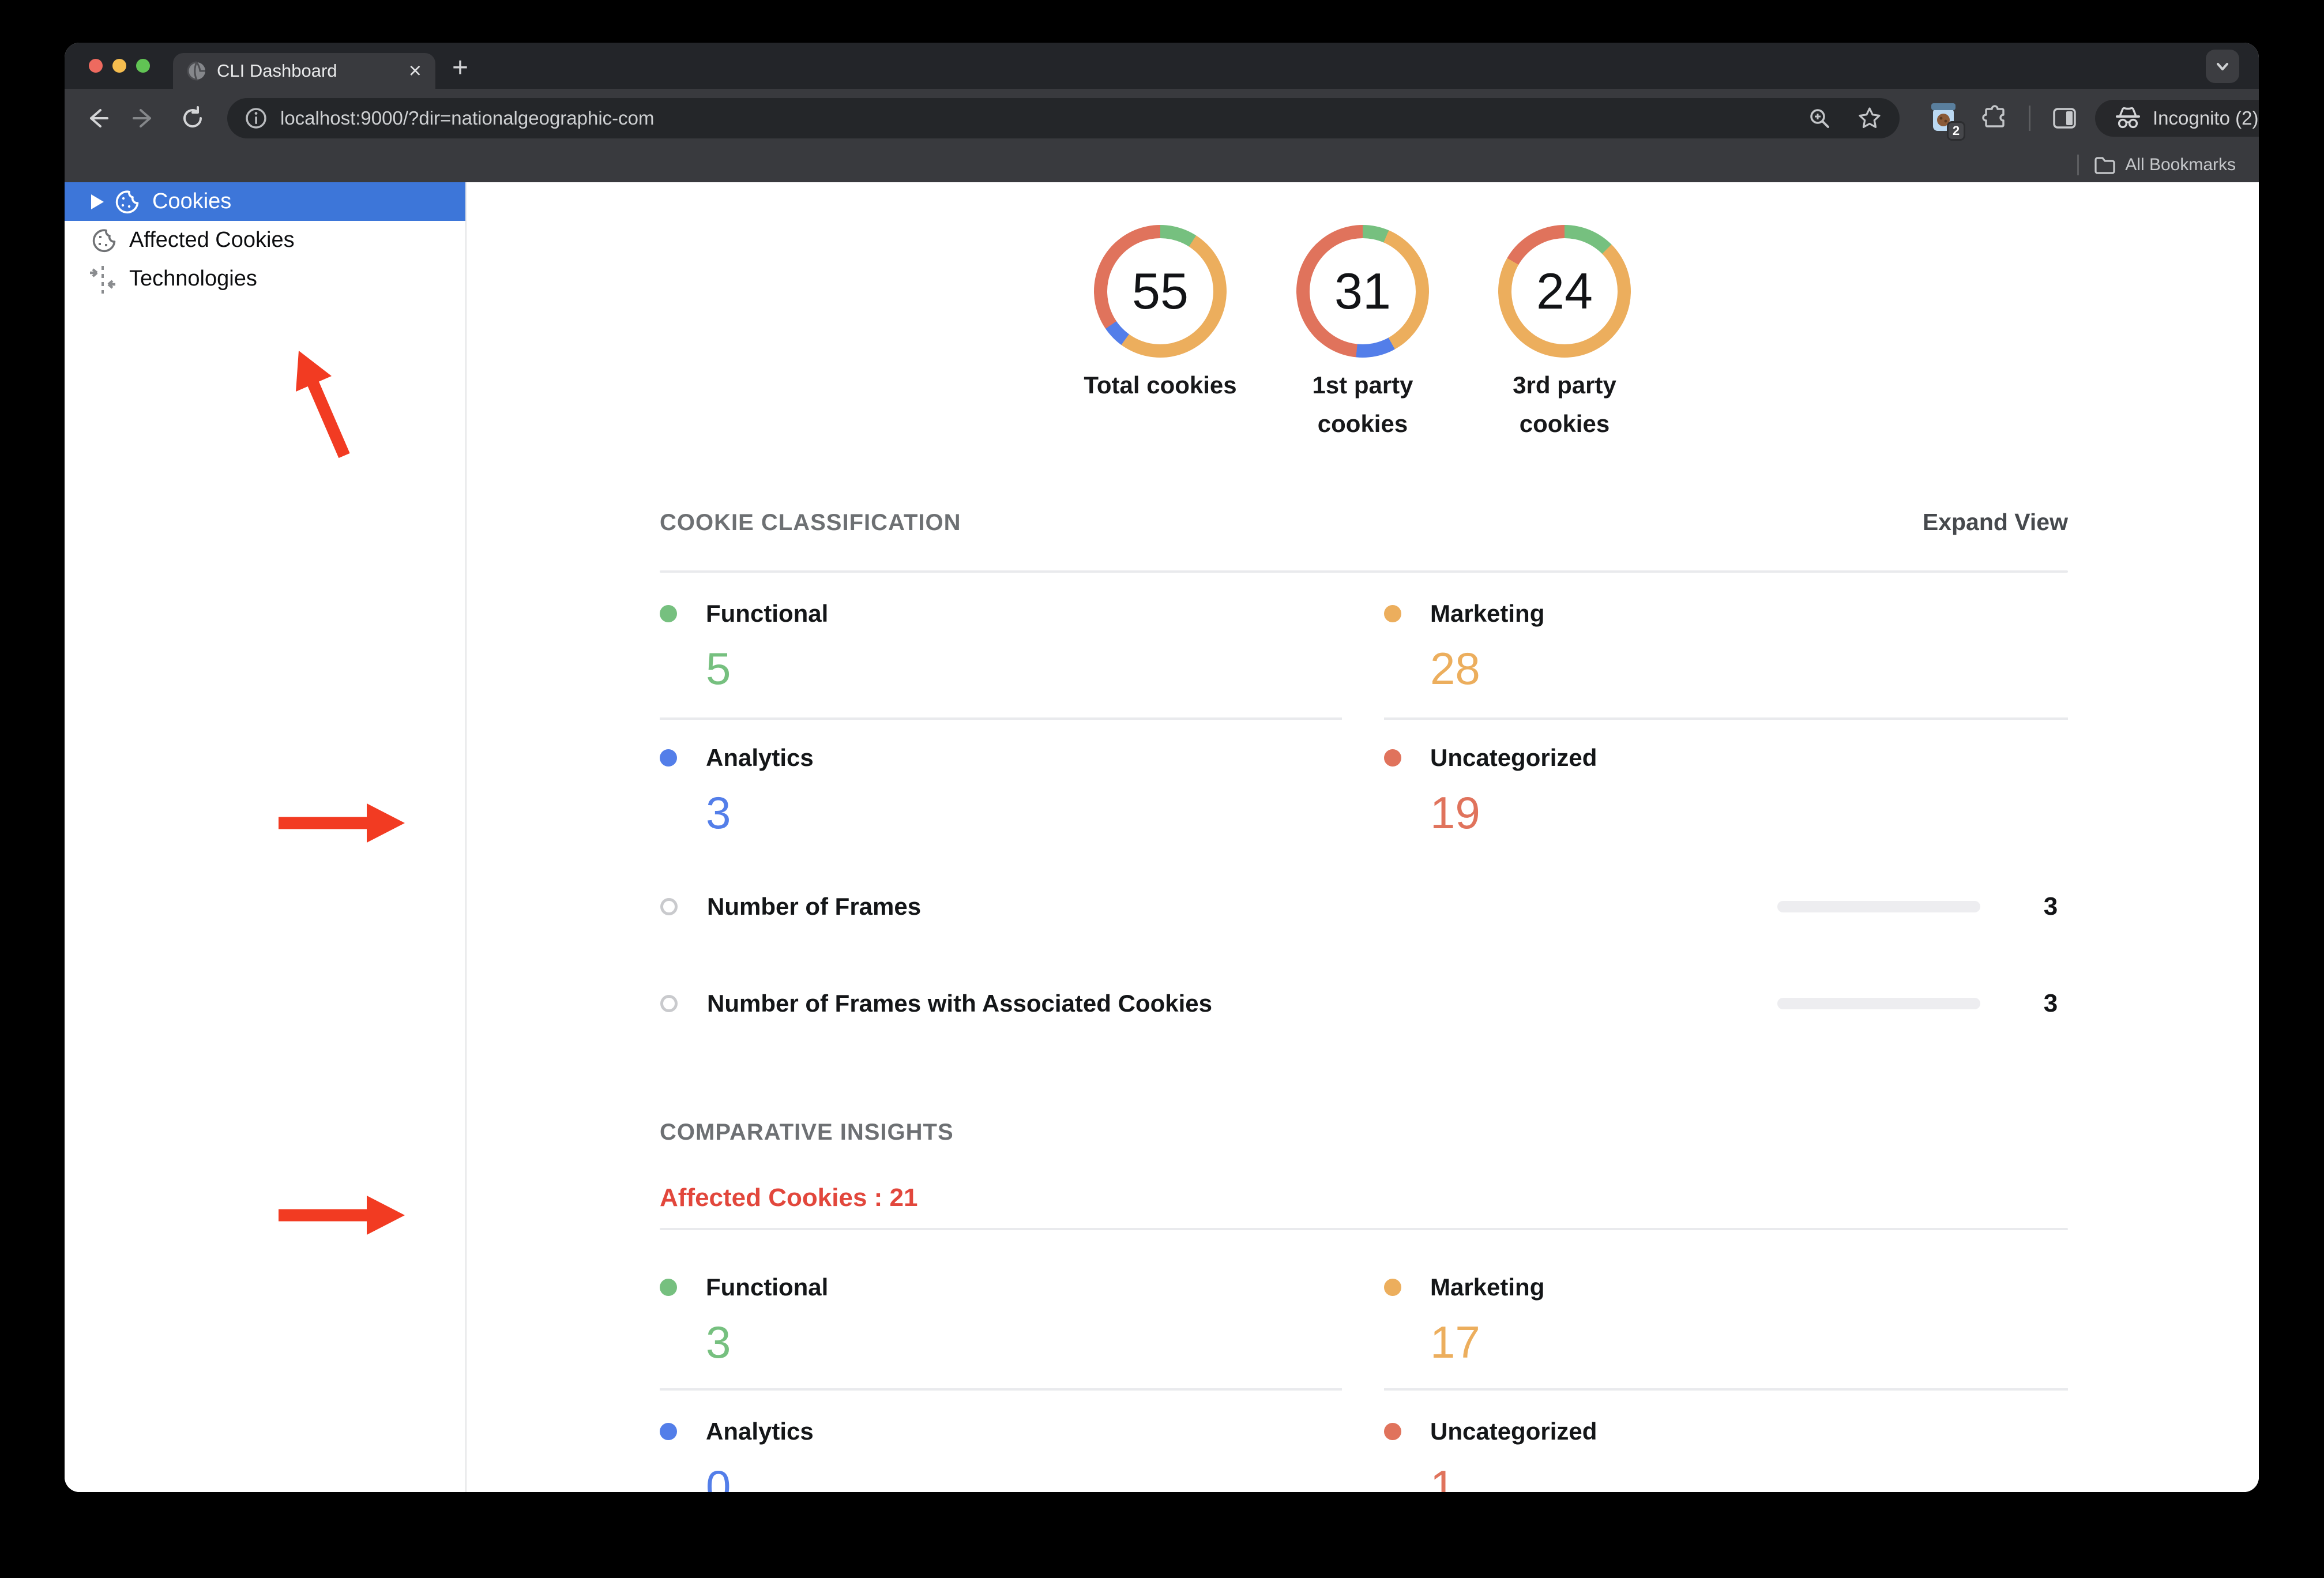 The image size is (2324, 1578). What do you see at coordinates (196, 71) in the screenshot?
I see `globe-icon` at bounding box center [196, 71].